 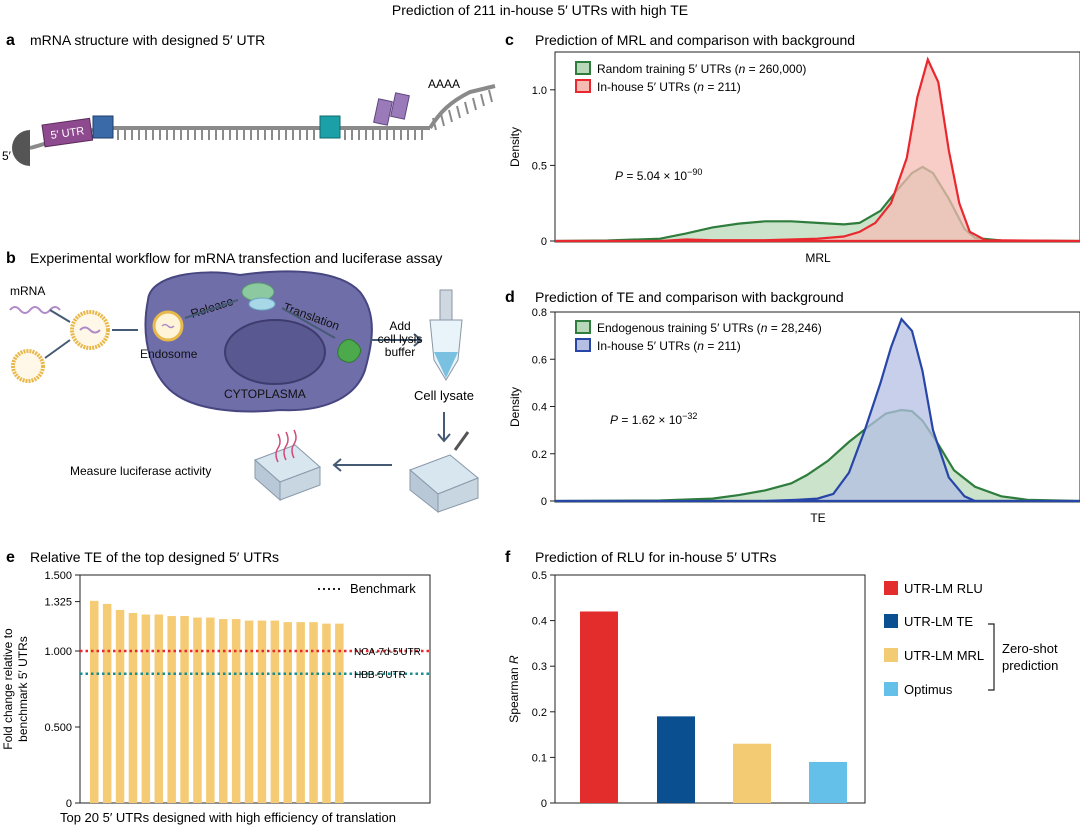 What do you see at coordinates (399, 326) in the screenshot?
I see `add-line-1: Add` at bounding box center [399, 326].